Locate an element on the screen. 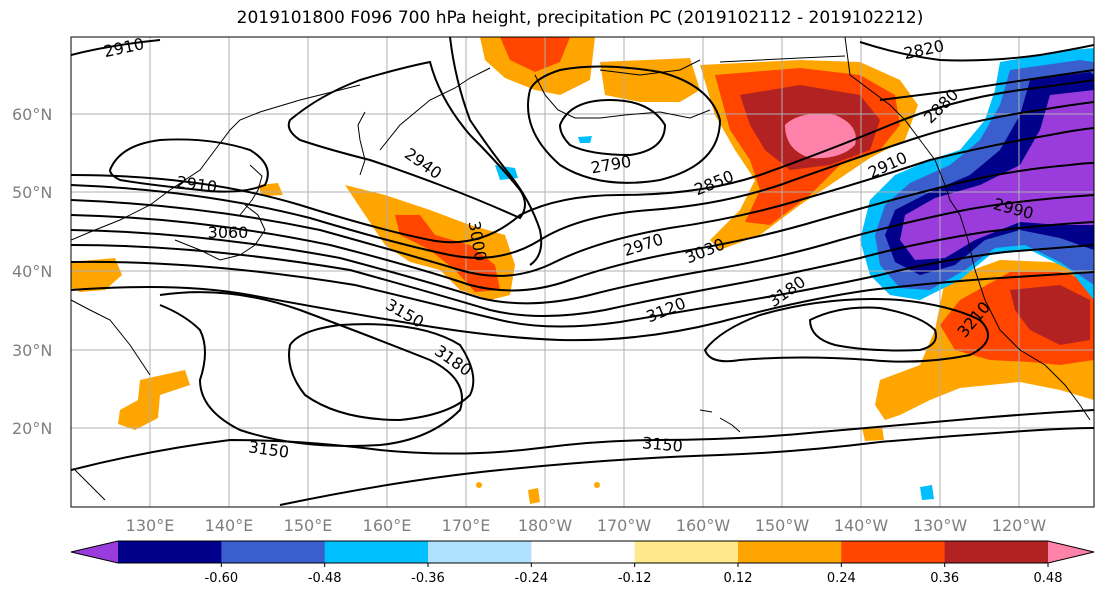  colorbar is located at coordinates (582, 552).